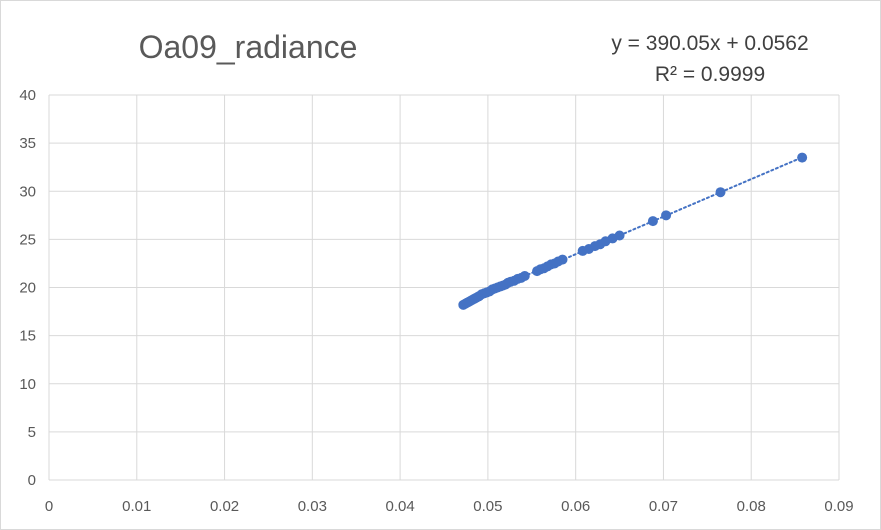  I want to click on x-axis-tick-labels: 0 0.01 0.02 0.03 0.04 0.05 0.06 0.07 0.08 0.09, so click(449, 506).